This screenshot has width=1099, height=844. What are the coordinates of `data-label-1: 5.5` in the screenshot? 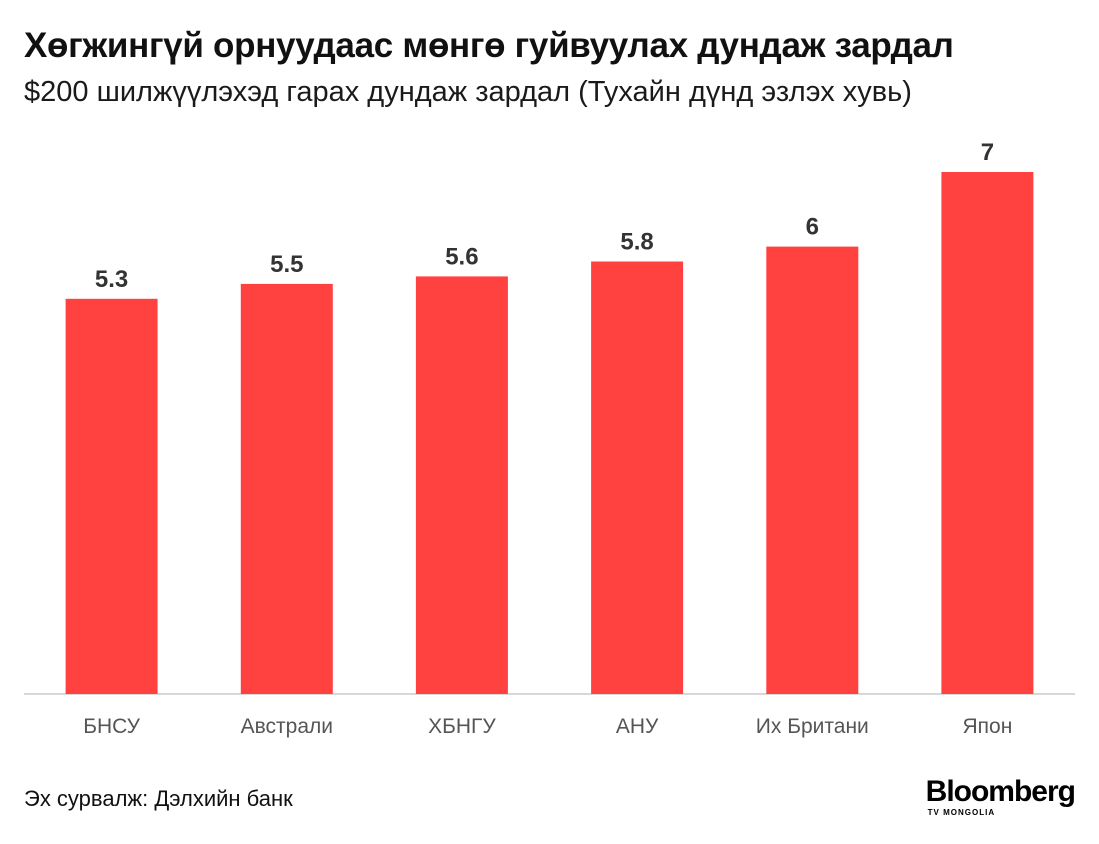 It's located at (286, 264).